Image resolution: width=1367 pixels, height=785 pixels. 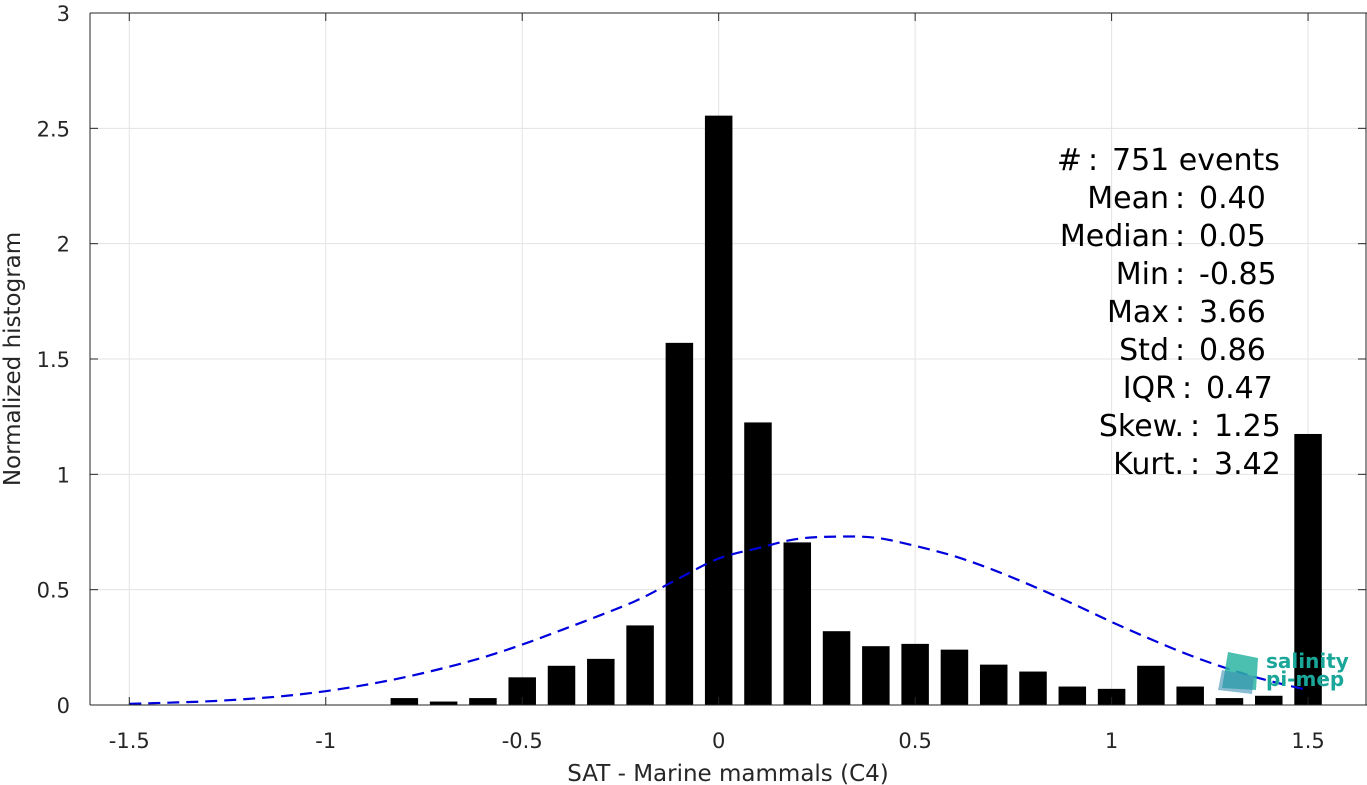 What do you see at coordinates (1142, 274) in the screenshot?
I see `stat-label: Min` at bounding box center [1142, 274].